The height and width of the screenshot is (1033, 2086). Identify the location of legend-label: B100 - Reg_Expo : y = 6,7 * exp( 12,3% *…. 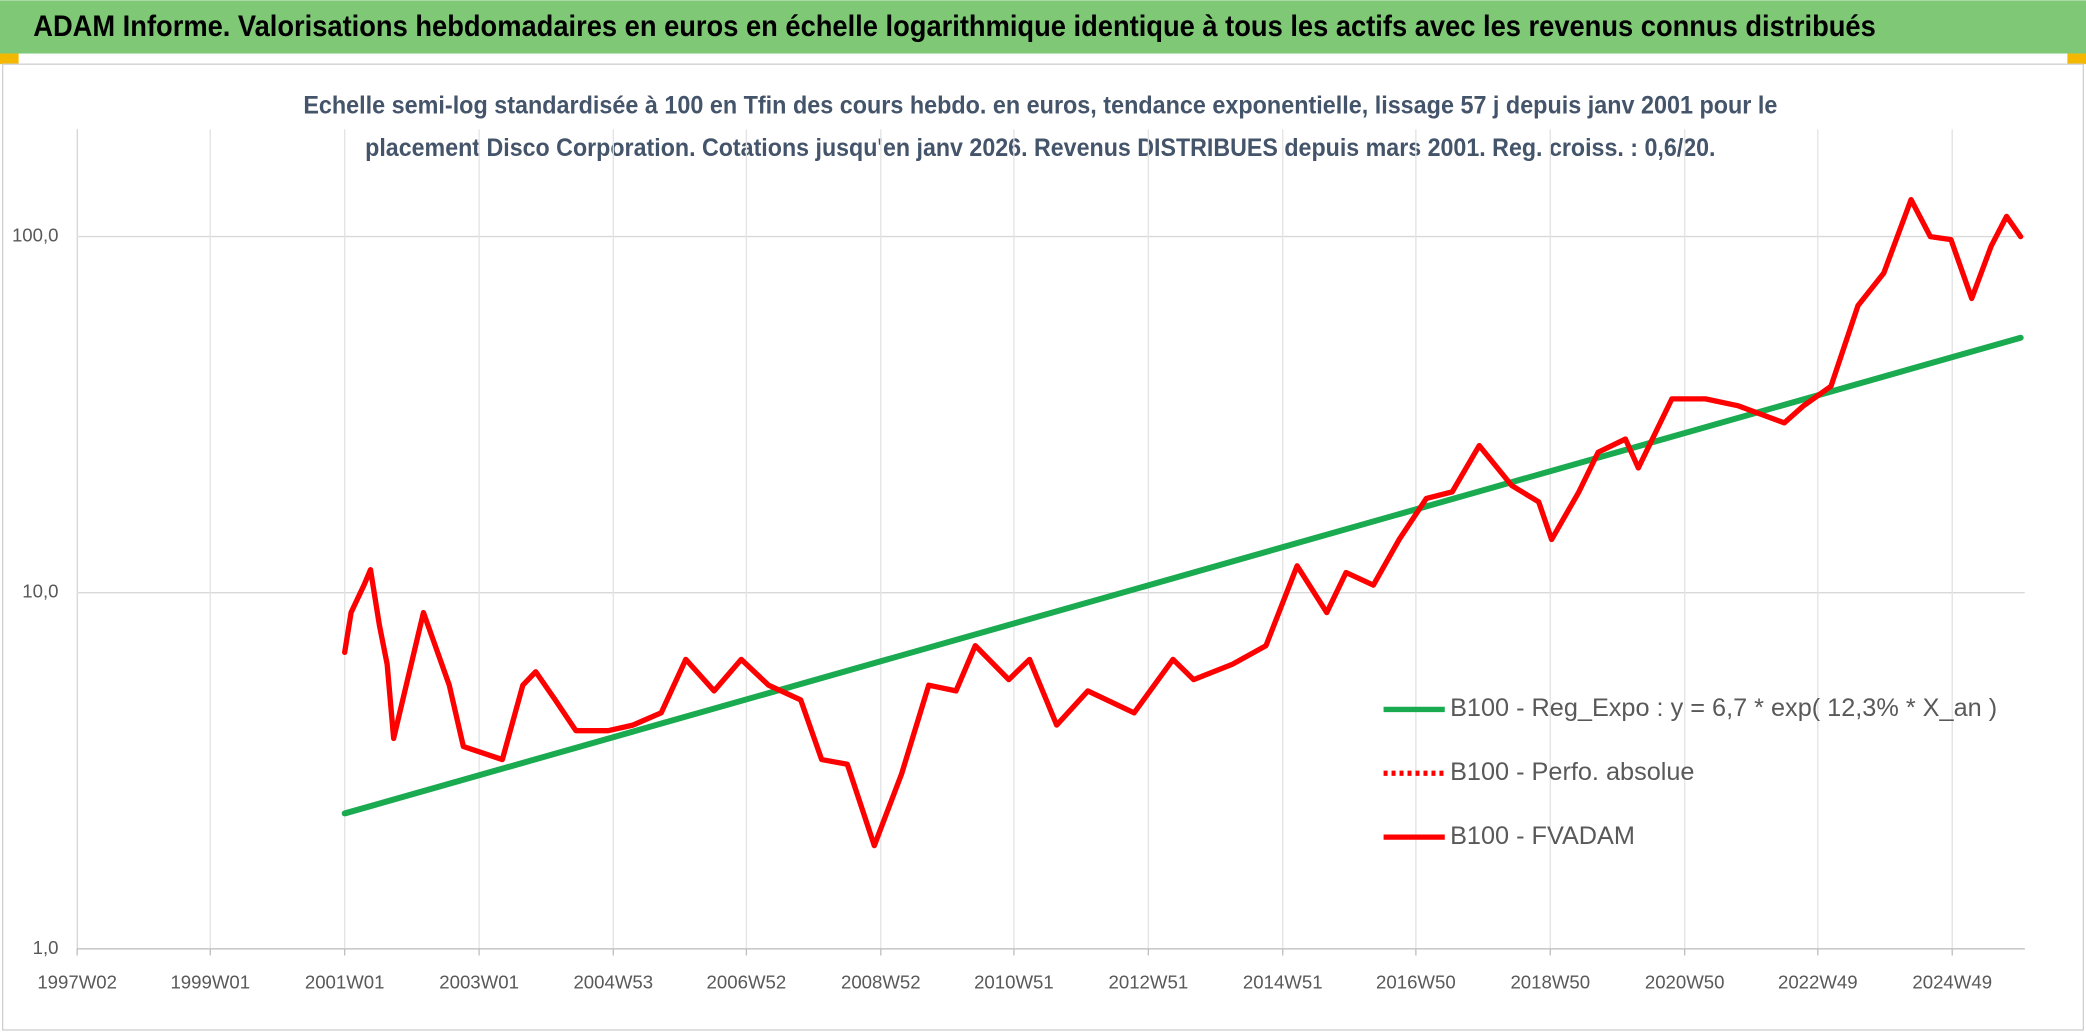
(1723, 708).